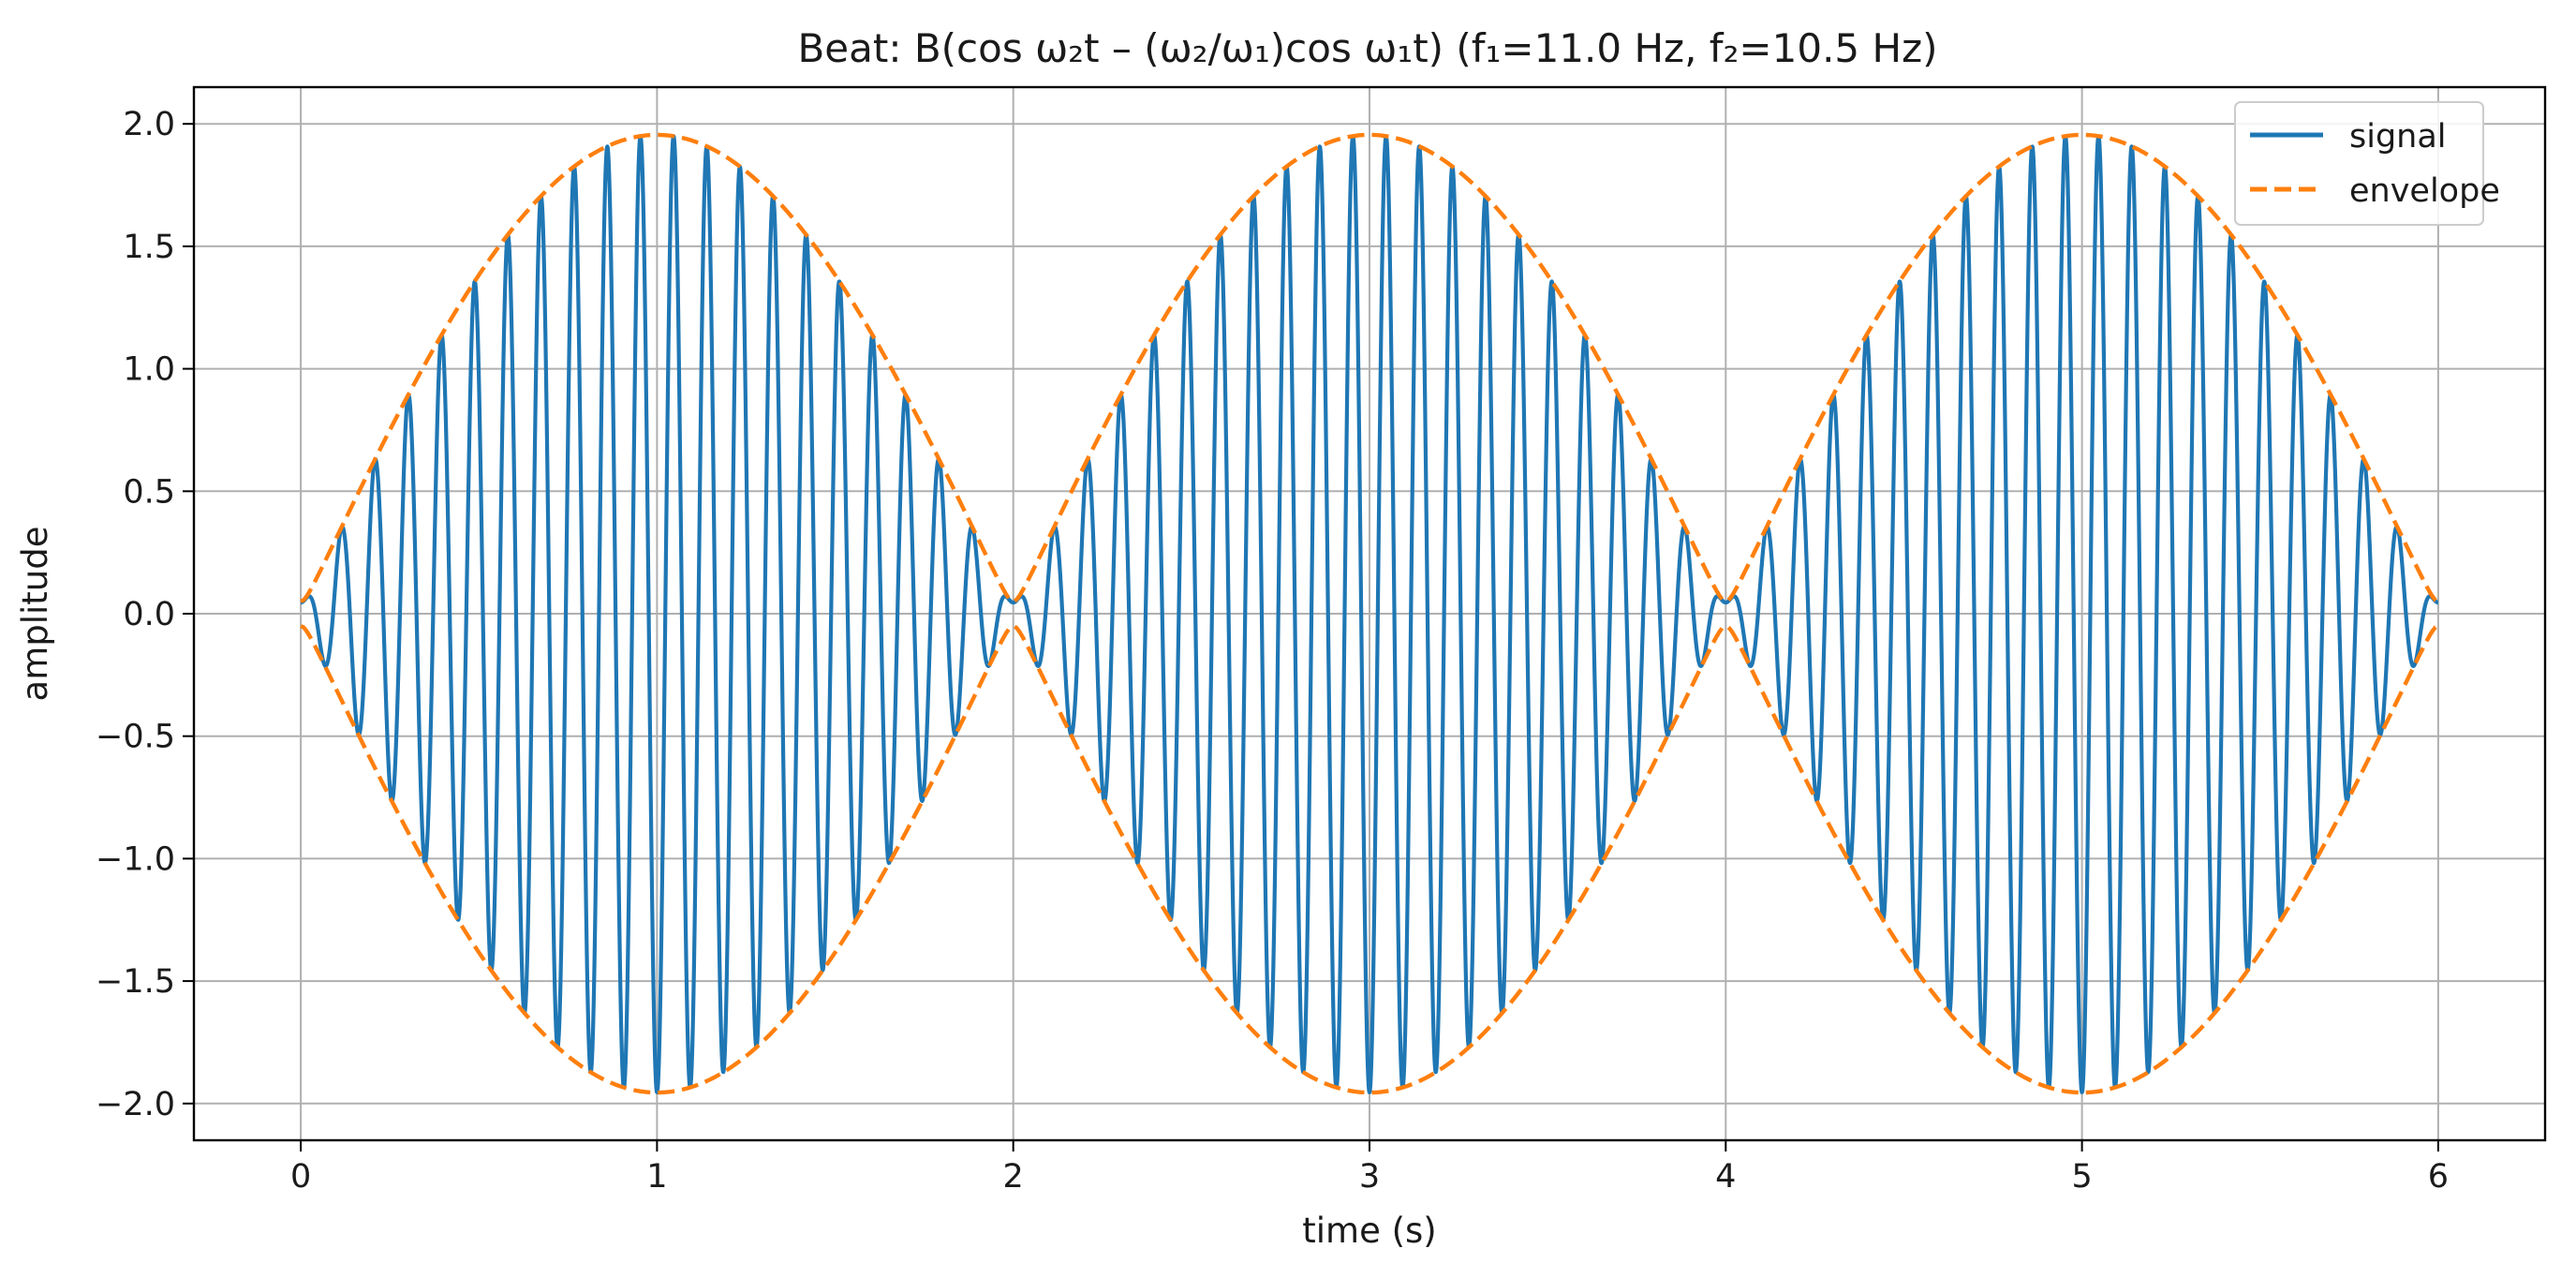  What do you see at coordinates (149, 124) in the screenshot?
I see `y-tick-label: 2.0` at bounding box center [149, 124].